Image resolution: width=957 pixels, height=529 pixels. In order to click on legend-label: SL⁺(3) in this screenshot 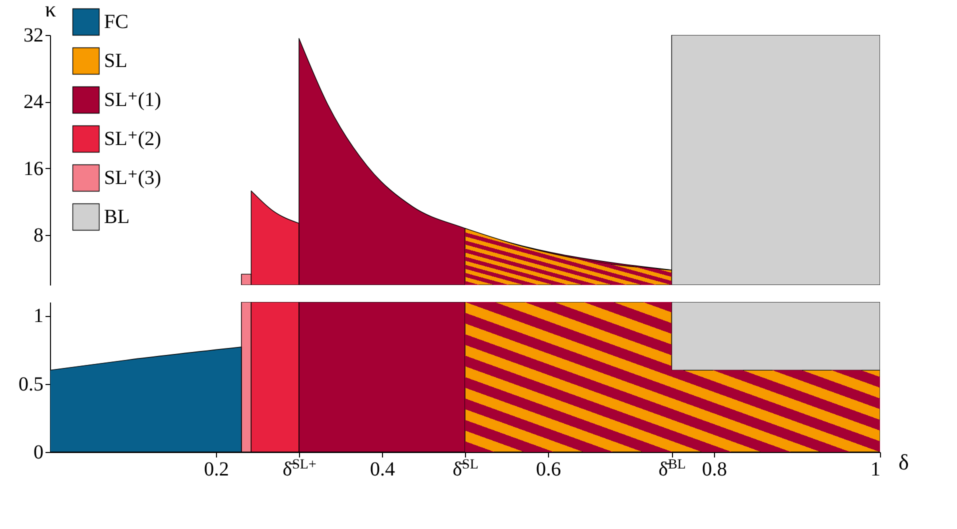, I will do `click(133, 178)`.